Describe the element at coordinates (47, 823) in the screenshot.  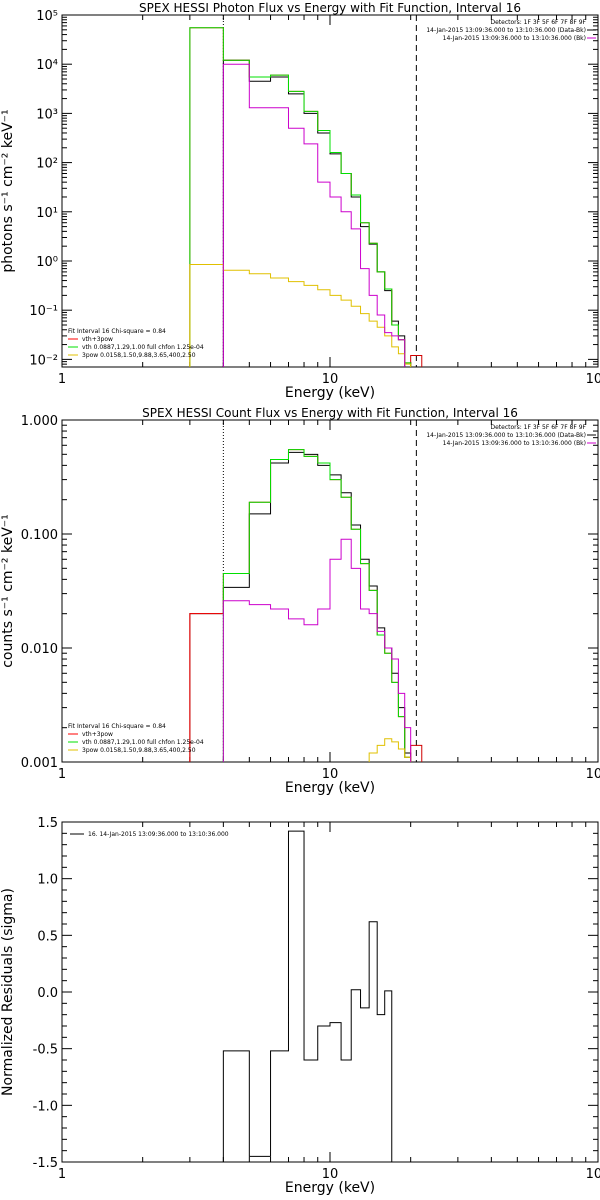
I see `y-tick-label: 1.5` at that location.